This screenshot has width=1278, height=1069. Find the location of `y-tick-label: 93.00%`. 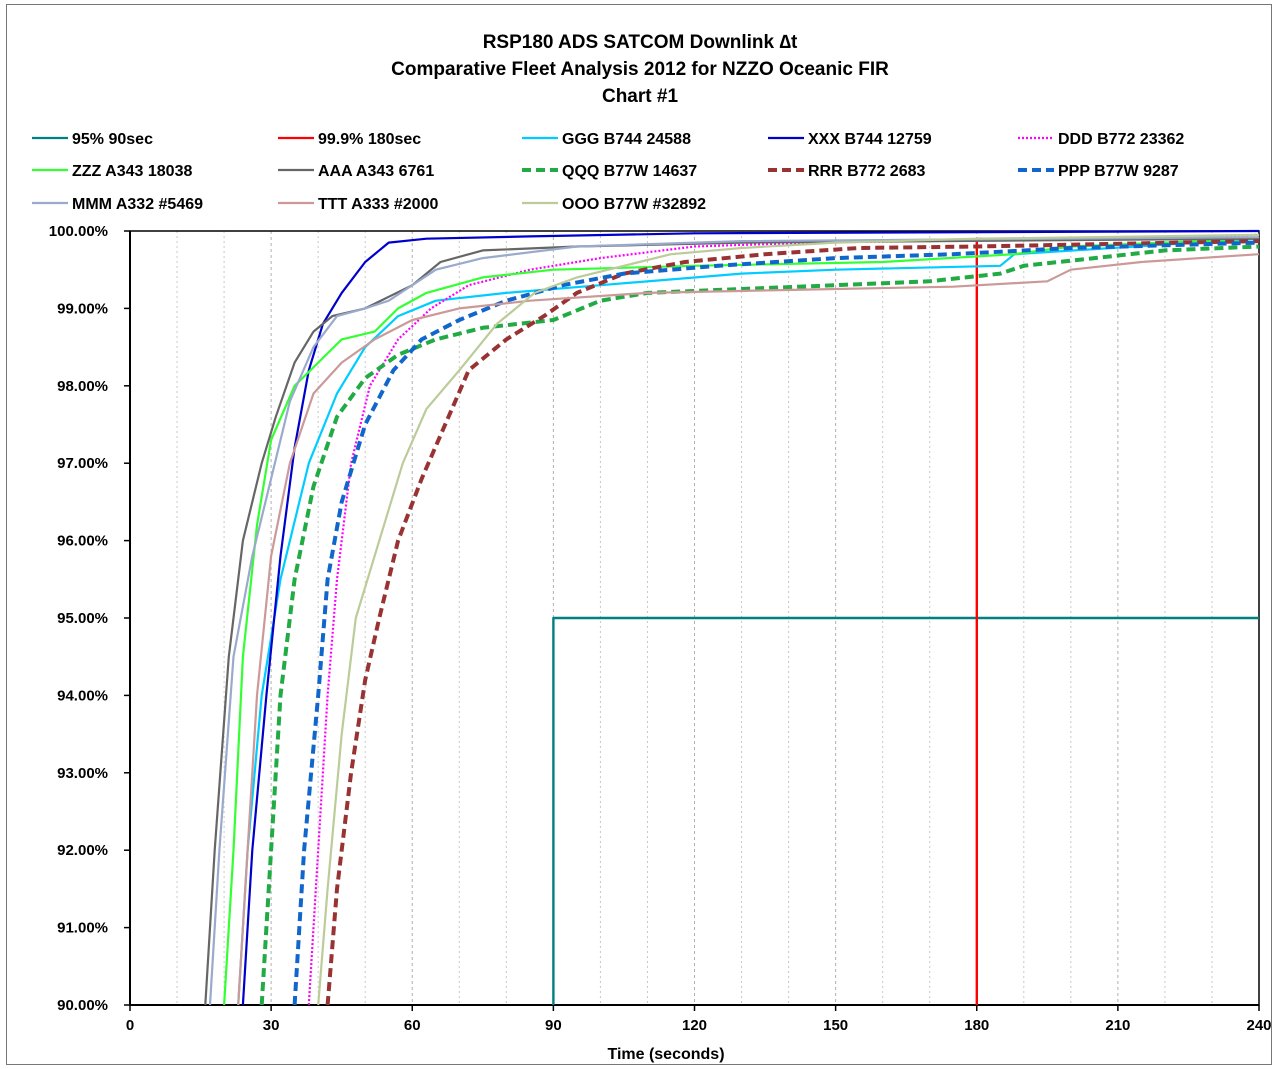

y-tick-label: 93.00% is located at coordinates (82, 773).